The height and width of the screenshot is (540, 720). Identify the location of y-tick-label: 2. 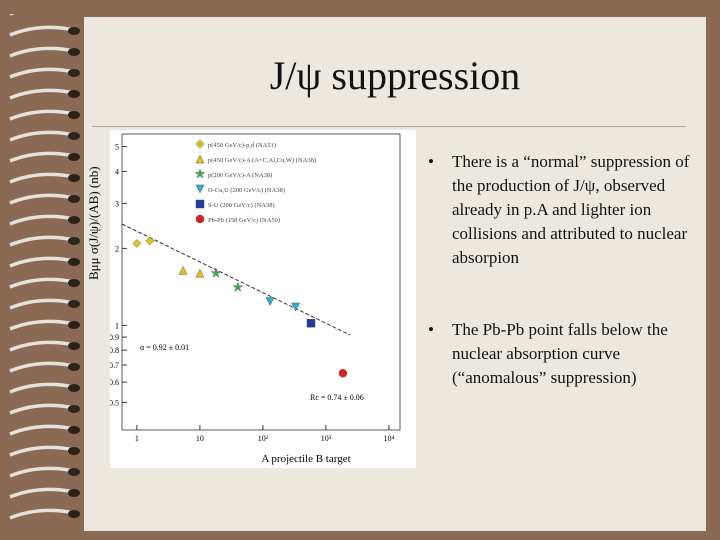
(117, 248).